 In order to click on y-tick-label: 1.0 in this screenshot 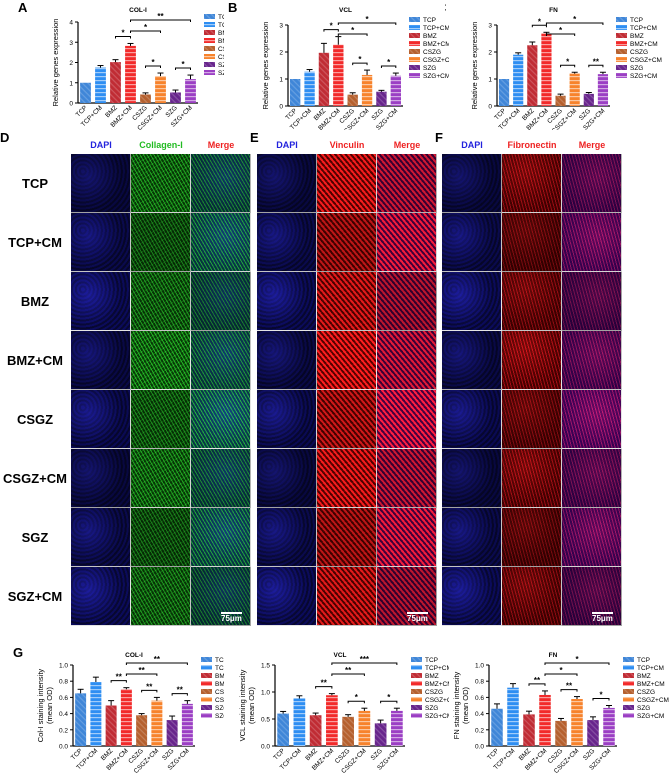, I will do `click(63, 666)`.